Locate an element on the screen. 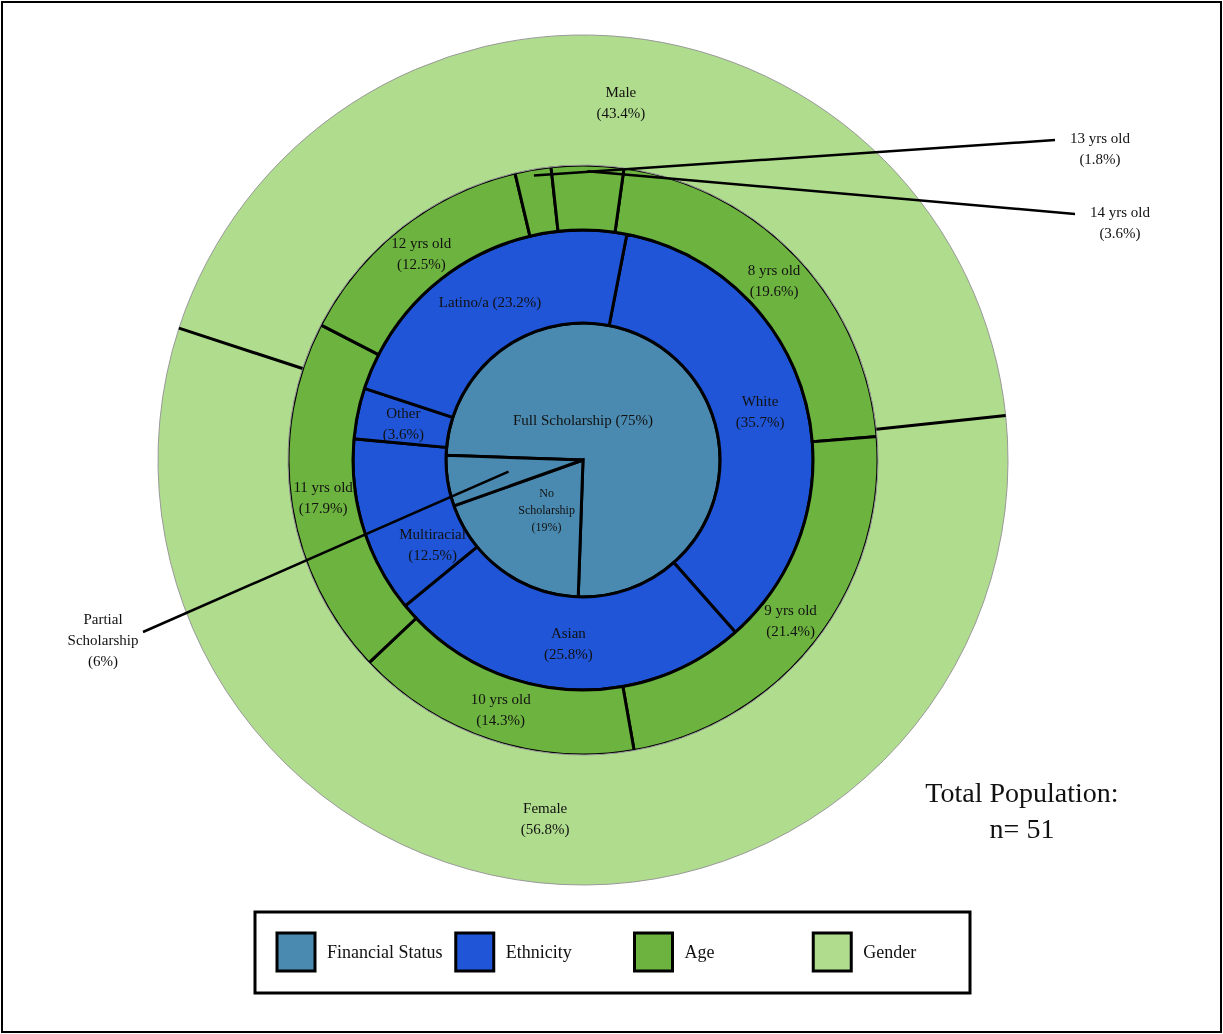 The width and height of the screenshot is (1223, 1034). data-label: (19.6%) is located at coordinates (774, 291).